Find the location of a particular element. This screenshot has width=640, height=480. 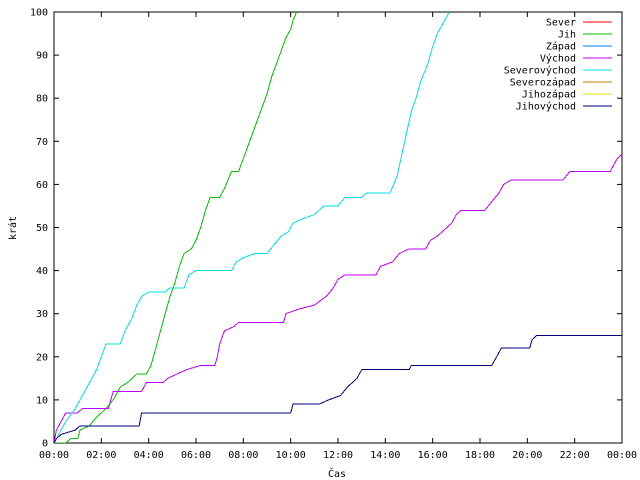

legend-label: Severozápad is located at coordinates (543, 83).